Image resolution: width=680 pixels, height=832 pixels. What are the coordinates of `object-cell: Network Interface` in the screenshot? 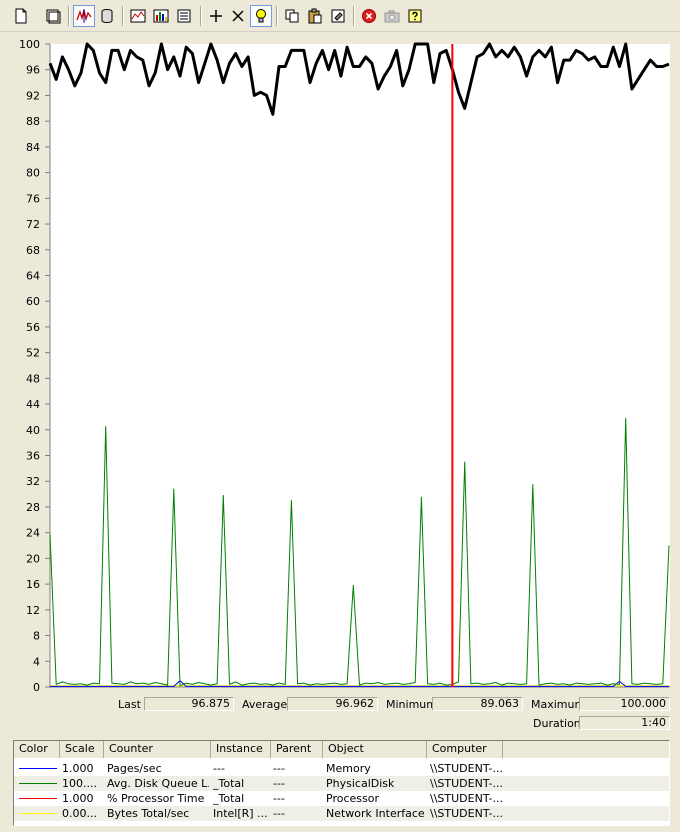 It's located at (375, 813).